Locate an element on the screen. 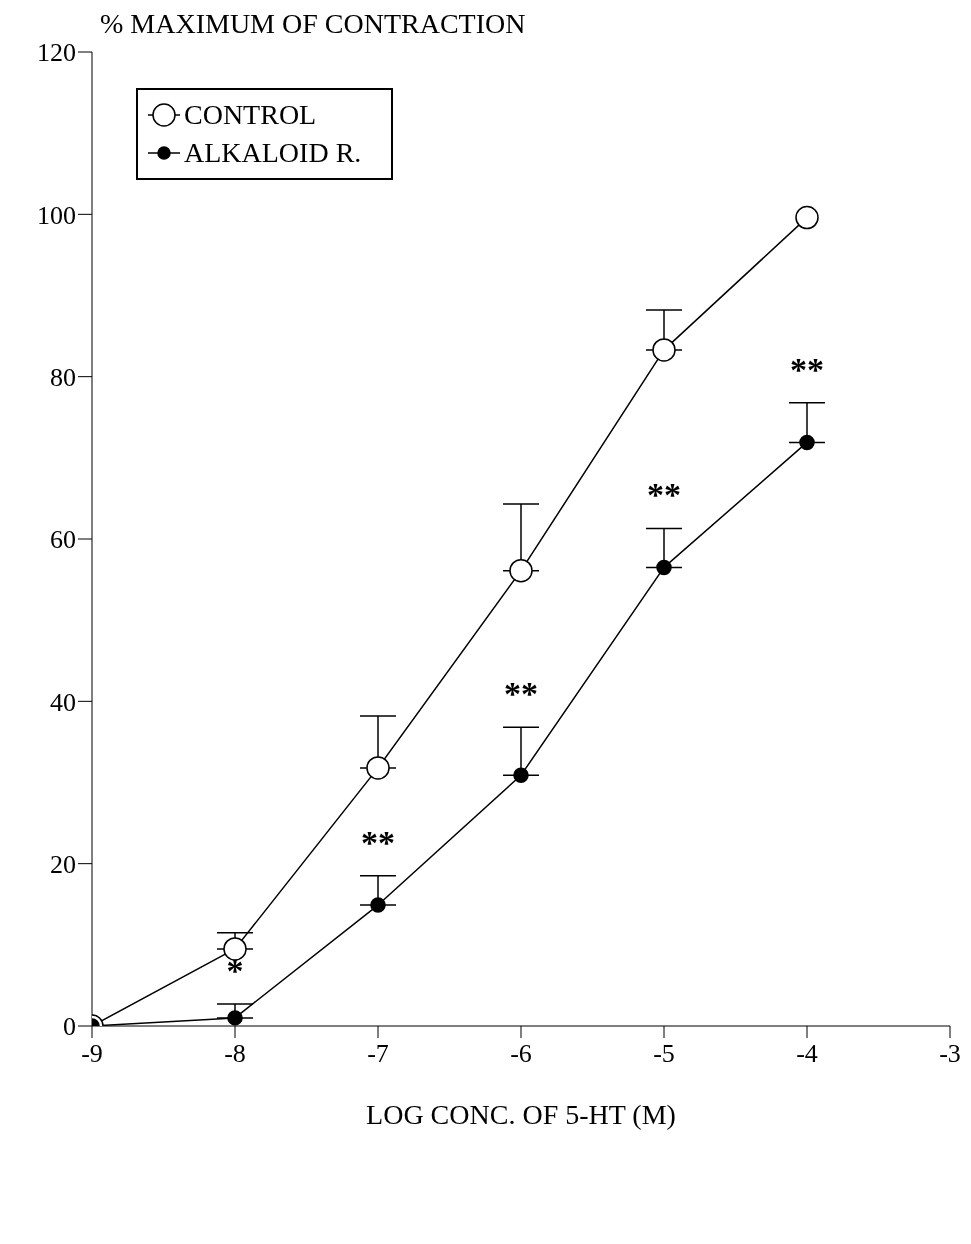 The image size is (971, 1244). x-tick-label: -3 is located at coordinates (950, 1054).